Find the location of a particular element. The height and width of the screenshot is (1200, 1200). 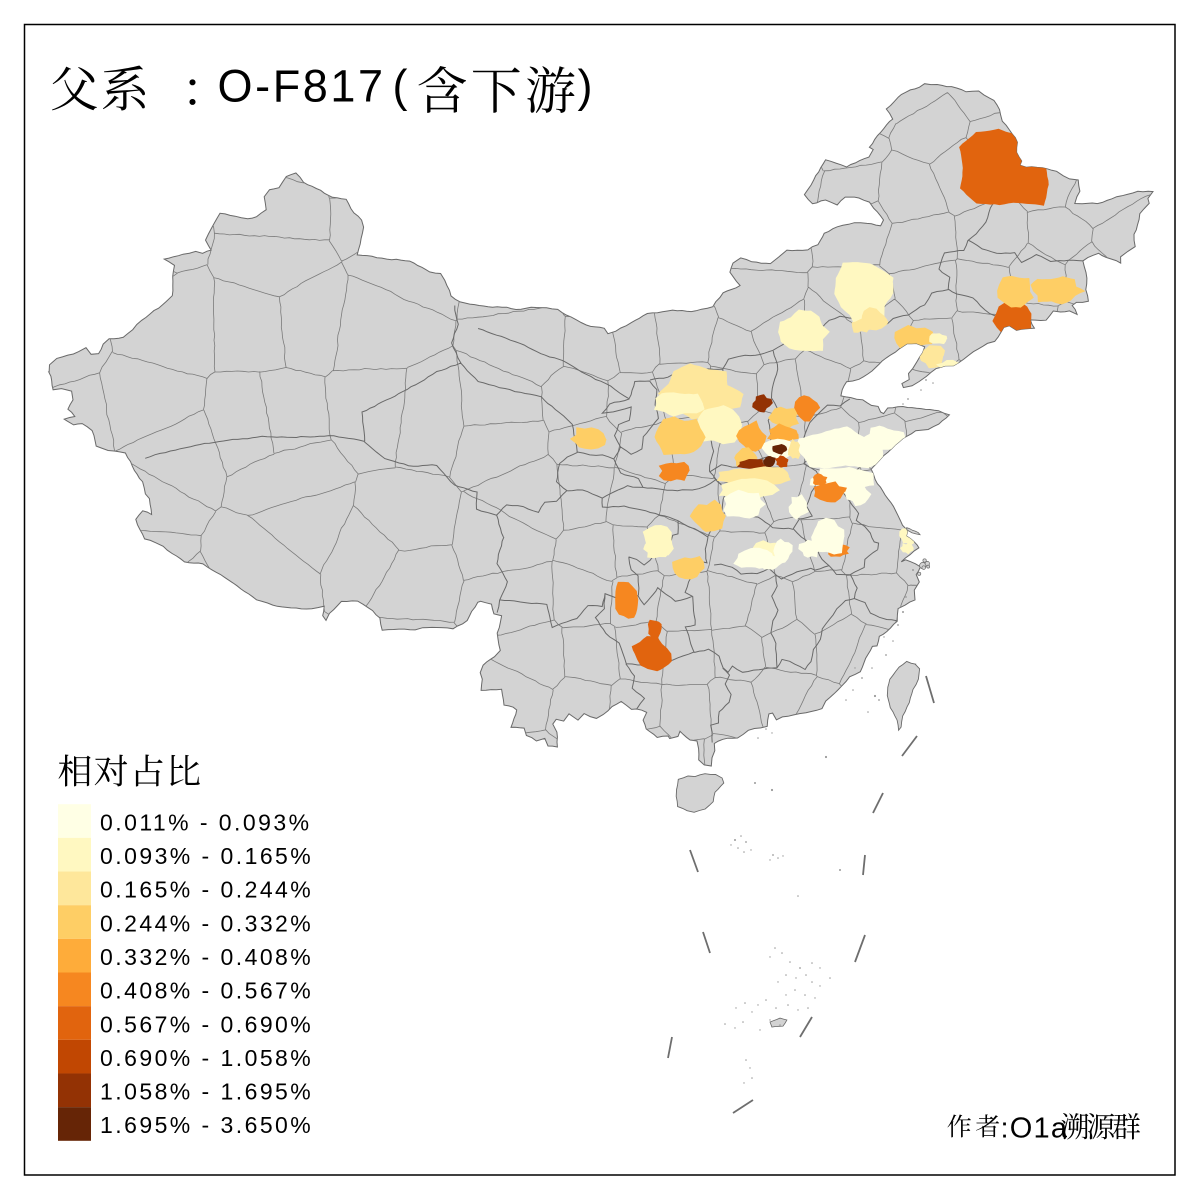

svg-text: O-F817 is located at coordinates (302, 86).